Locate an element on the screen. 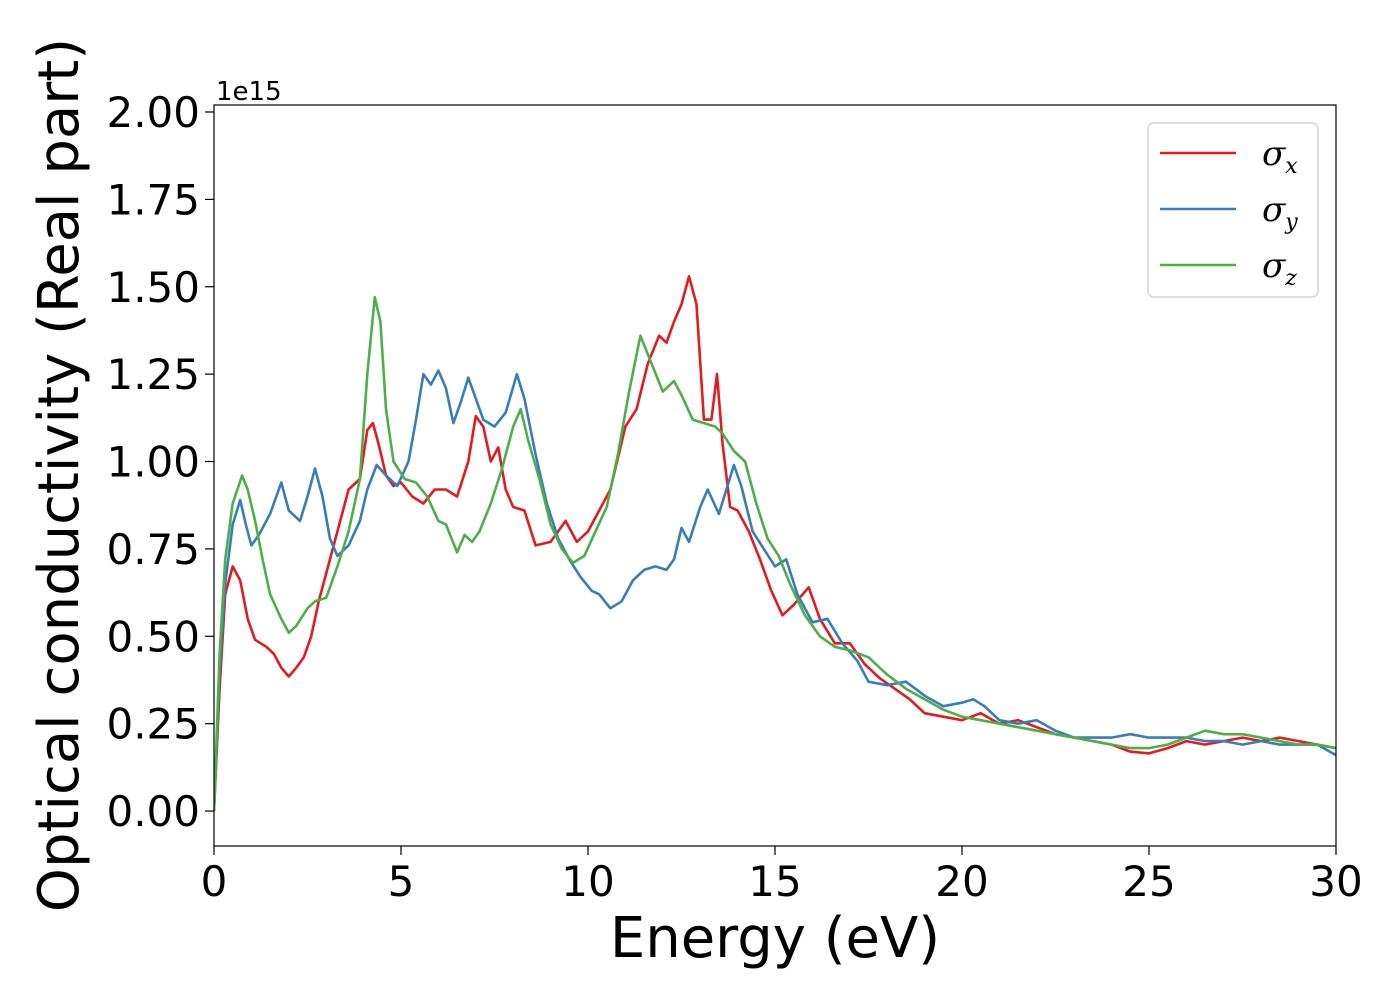 The height and width of the screenshot is (1000, 1400). x-axis-label: Energy (eV) is located at coordinates (775, 938).